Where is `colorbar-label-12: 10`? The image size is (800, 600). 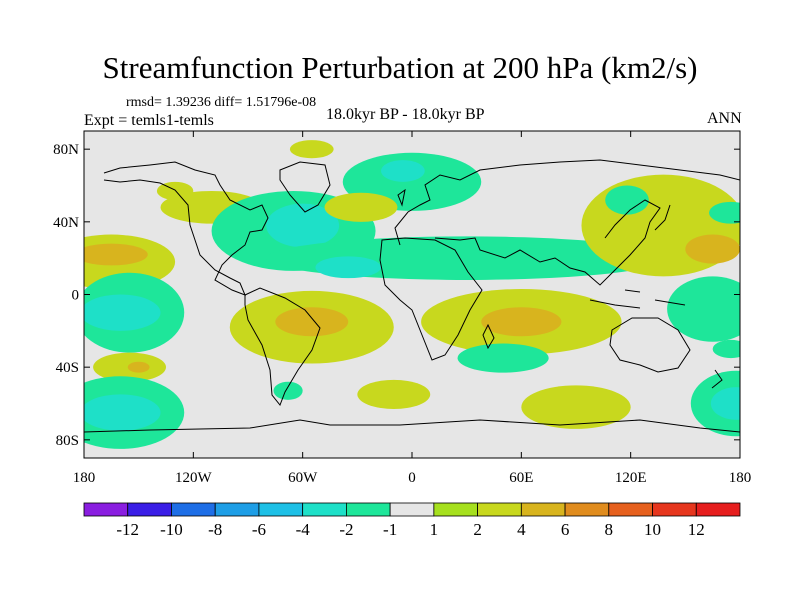
colorbar-label-12: 10 is located at coordinates (652, 529).